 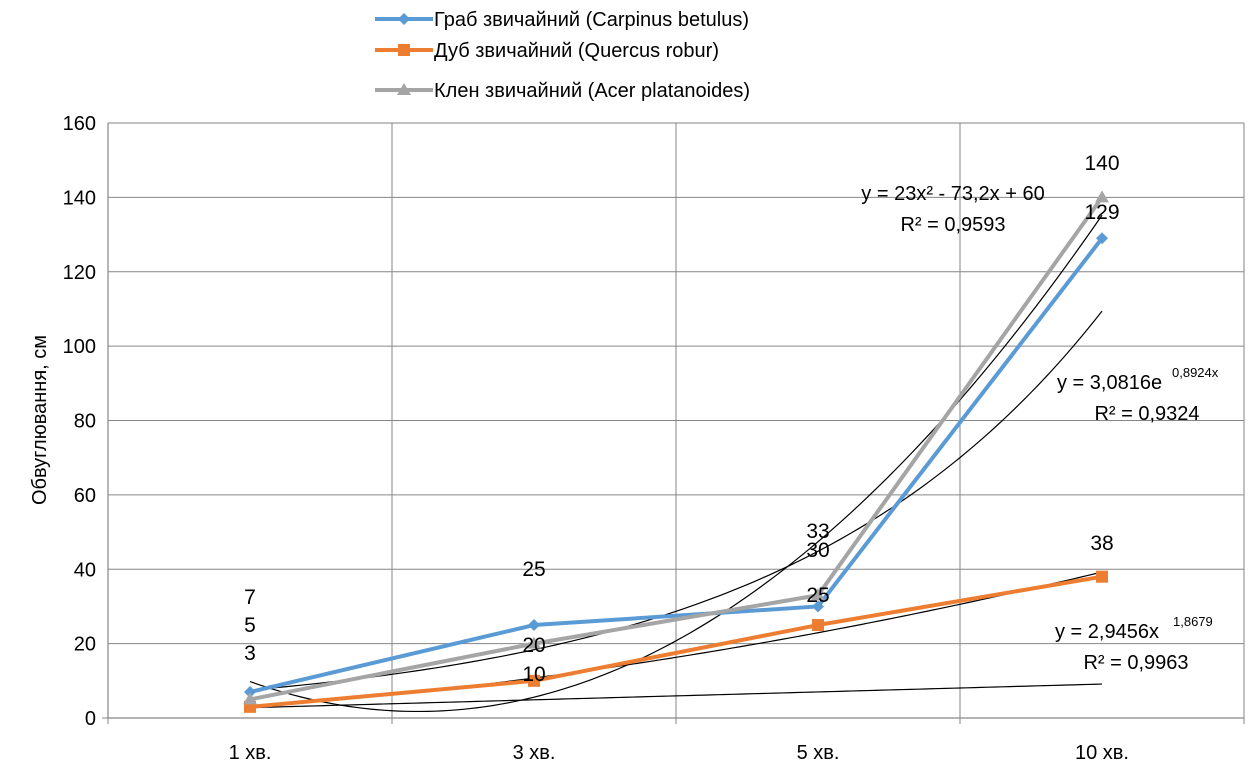 I want to click on x-tick-label: 1 хв., so click(x=250, y=753).